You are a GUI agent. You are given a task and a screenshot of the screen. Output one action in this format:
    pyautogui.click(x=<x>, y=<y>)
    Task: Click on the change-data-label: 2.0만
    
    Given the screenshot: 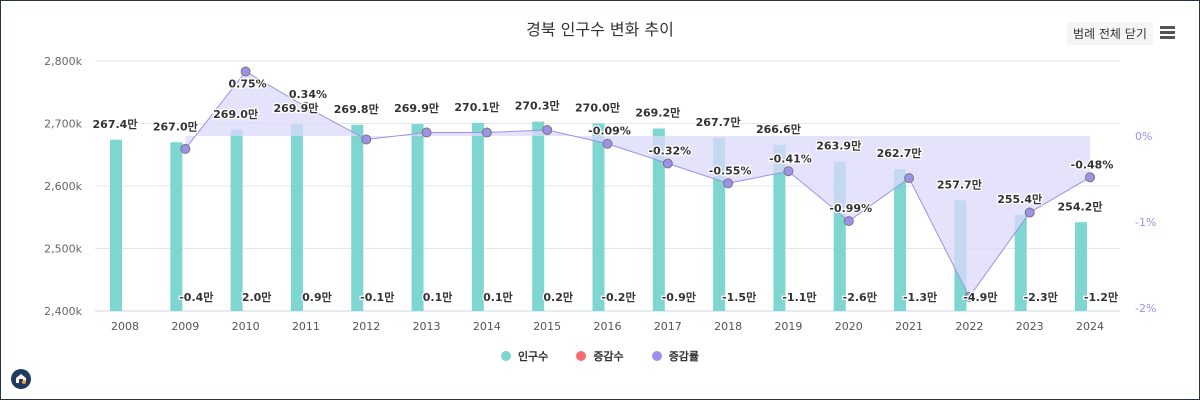 What is the action you would take?
    pyautogui.click(x=257, y=297)
    